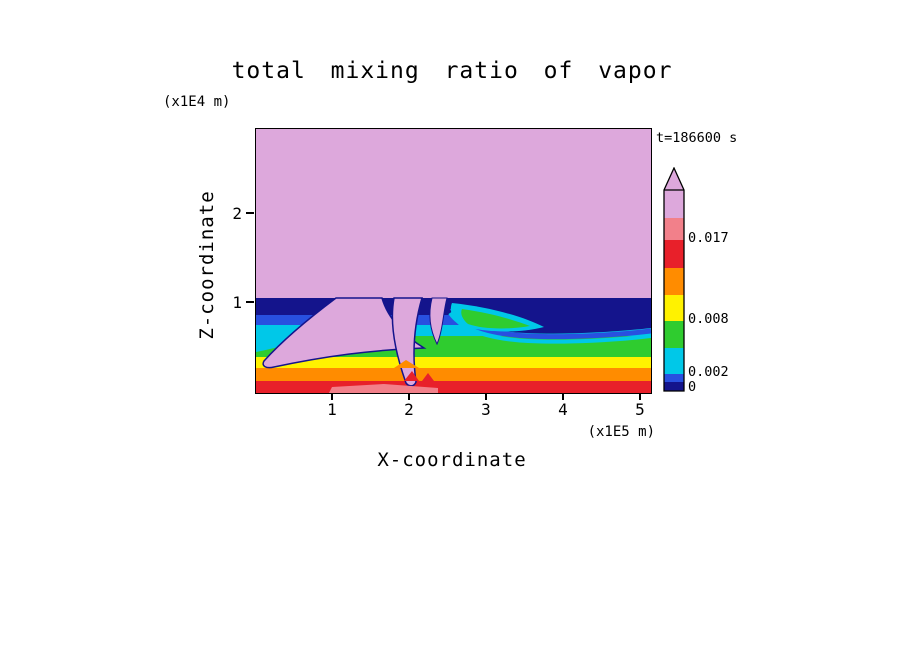 The width and height of the screenshot is (904, 654). Describe the element at coordinates (453, 330) in the screenshot. I see `band-cyan` at that location.